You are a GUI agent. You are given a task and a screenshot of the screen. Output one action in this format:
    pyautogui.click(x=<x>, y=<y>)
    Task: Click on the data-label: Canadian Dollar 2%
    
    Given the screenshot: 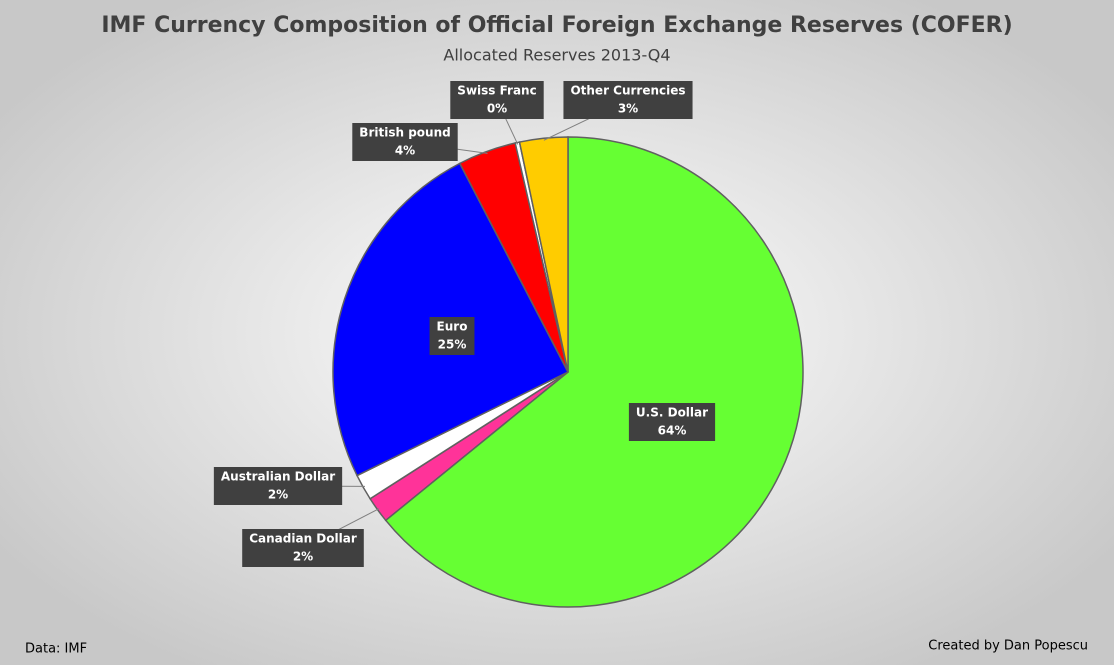 What is the action you would take?
    pyautogui.click(x=303, y=548)
    